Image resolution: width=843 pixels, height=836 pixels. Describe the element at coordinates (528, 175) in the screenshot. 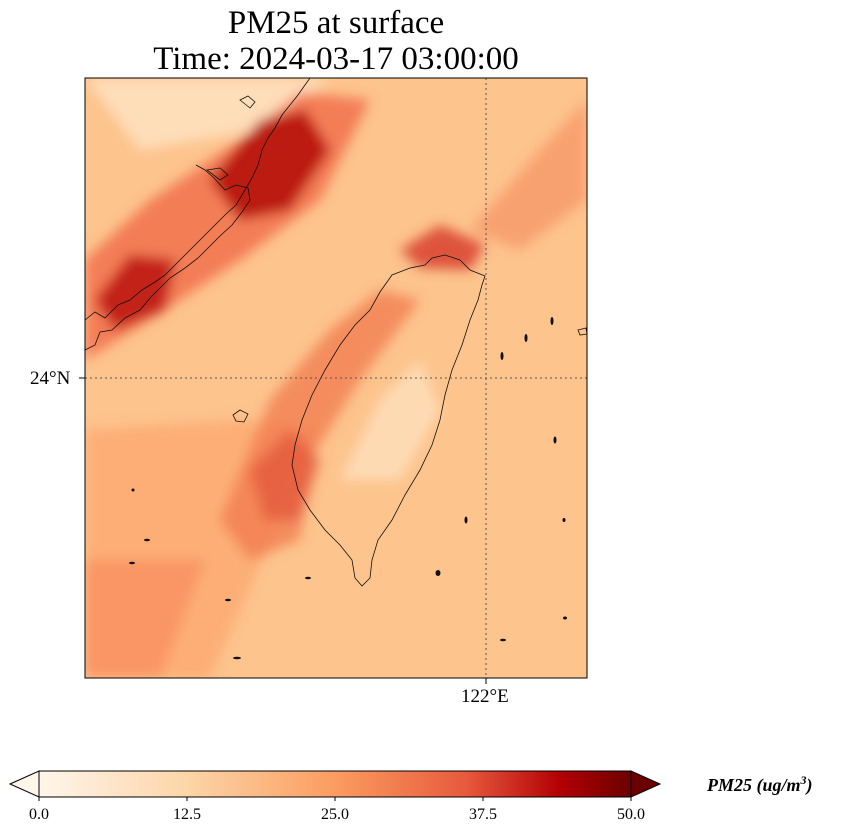

I see `pm25-band-northeast` at that location.